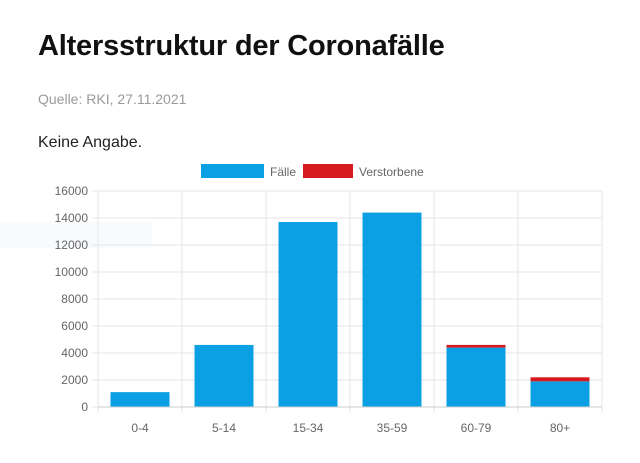 Image resolution: width=640 pixels, height=463 pixels. Describe the element at coordinates (283, 172) in the screenshot. I see `legend-label: Fälle` at that location.